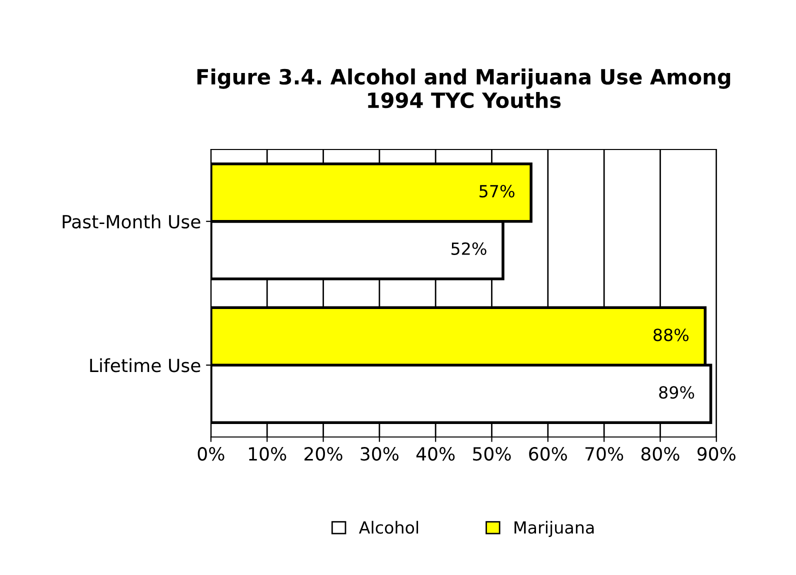  I want to click on legend-label: Alcohol, so click(388, 527).